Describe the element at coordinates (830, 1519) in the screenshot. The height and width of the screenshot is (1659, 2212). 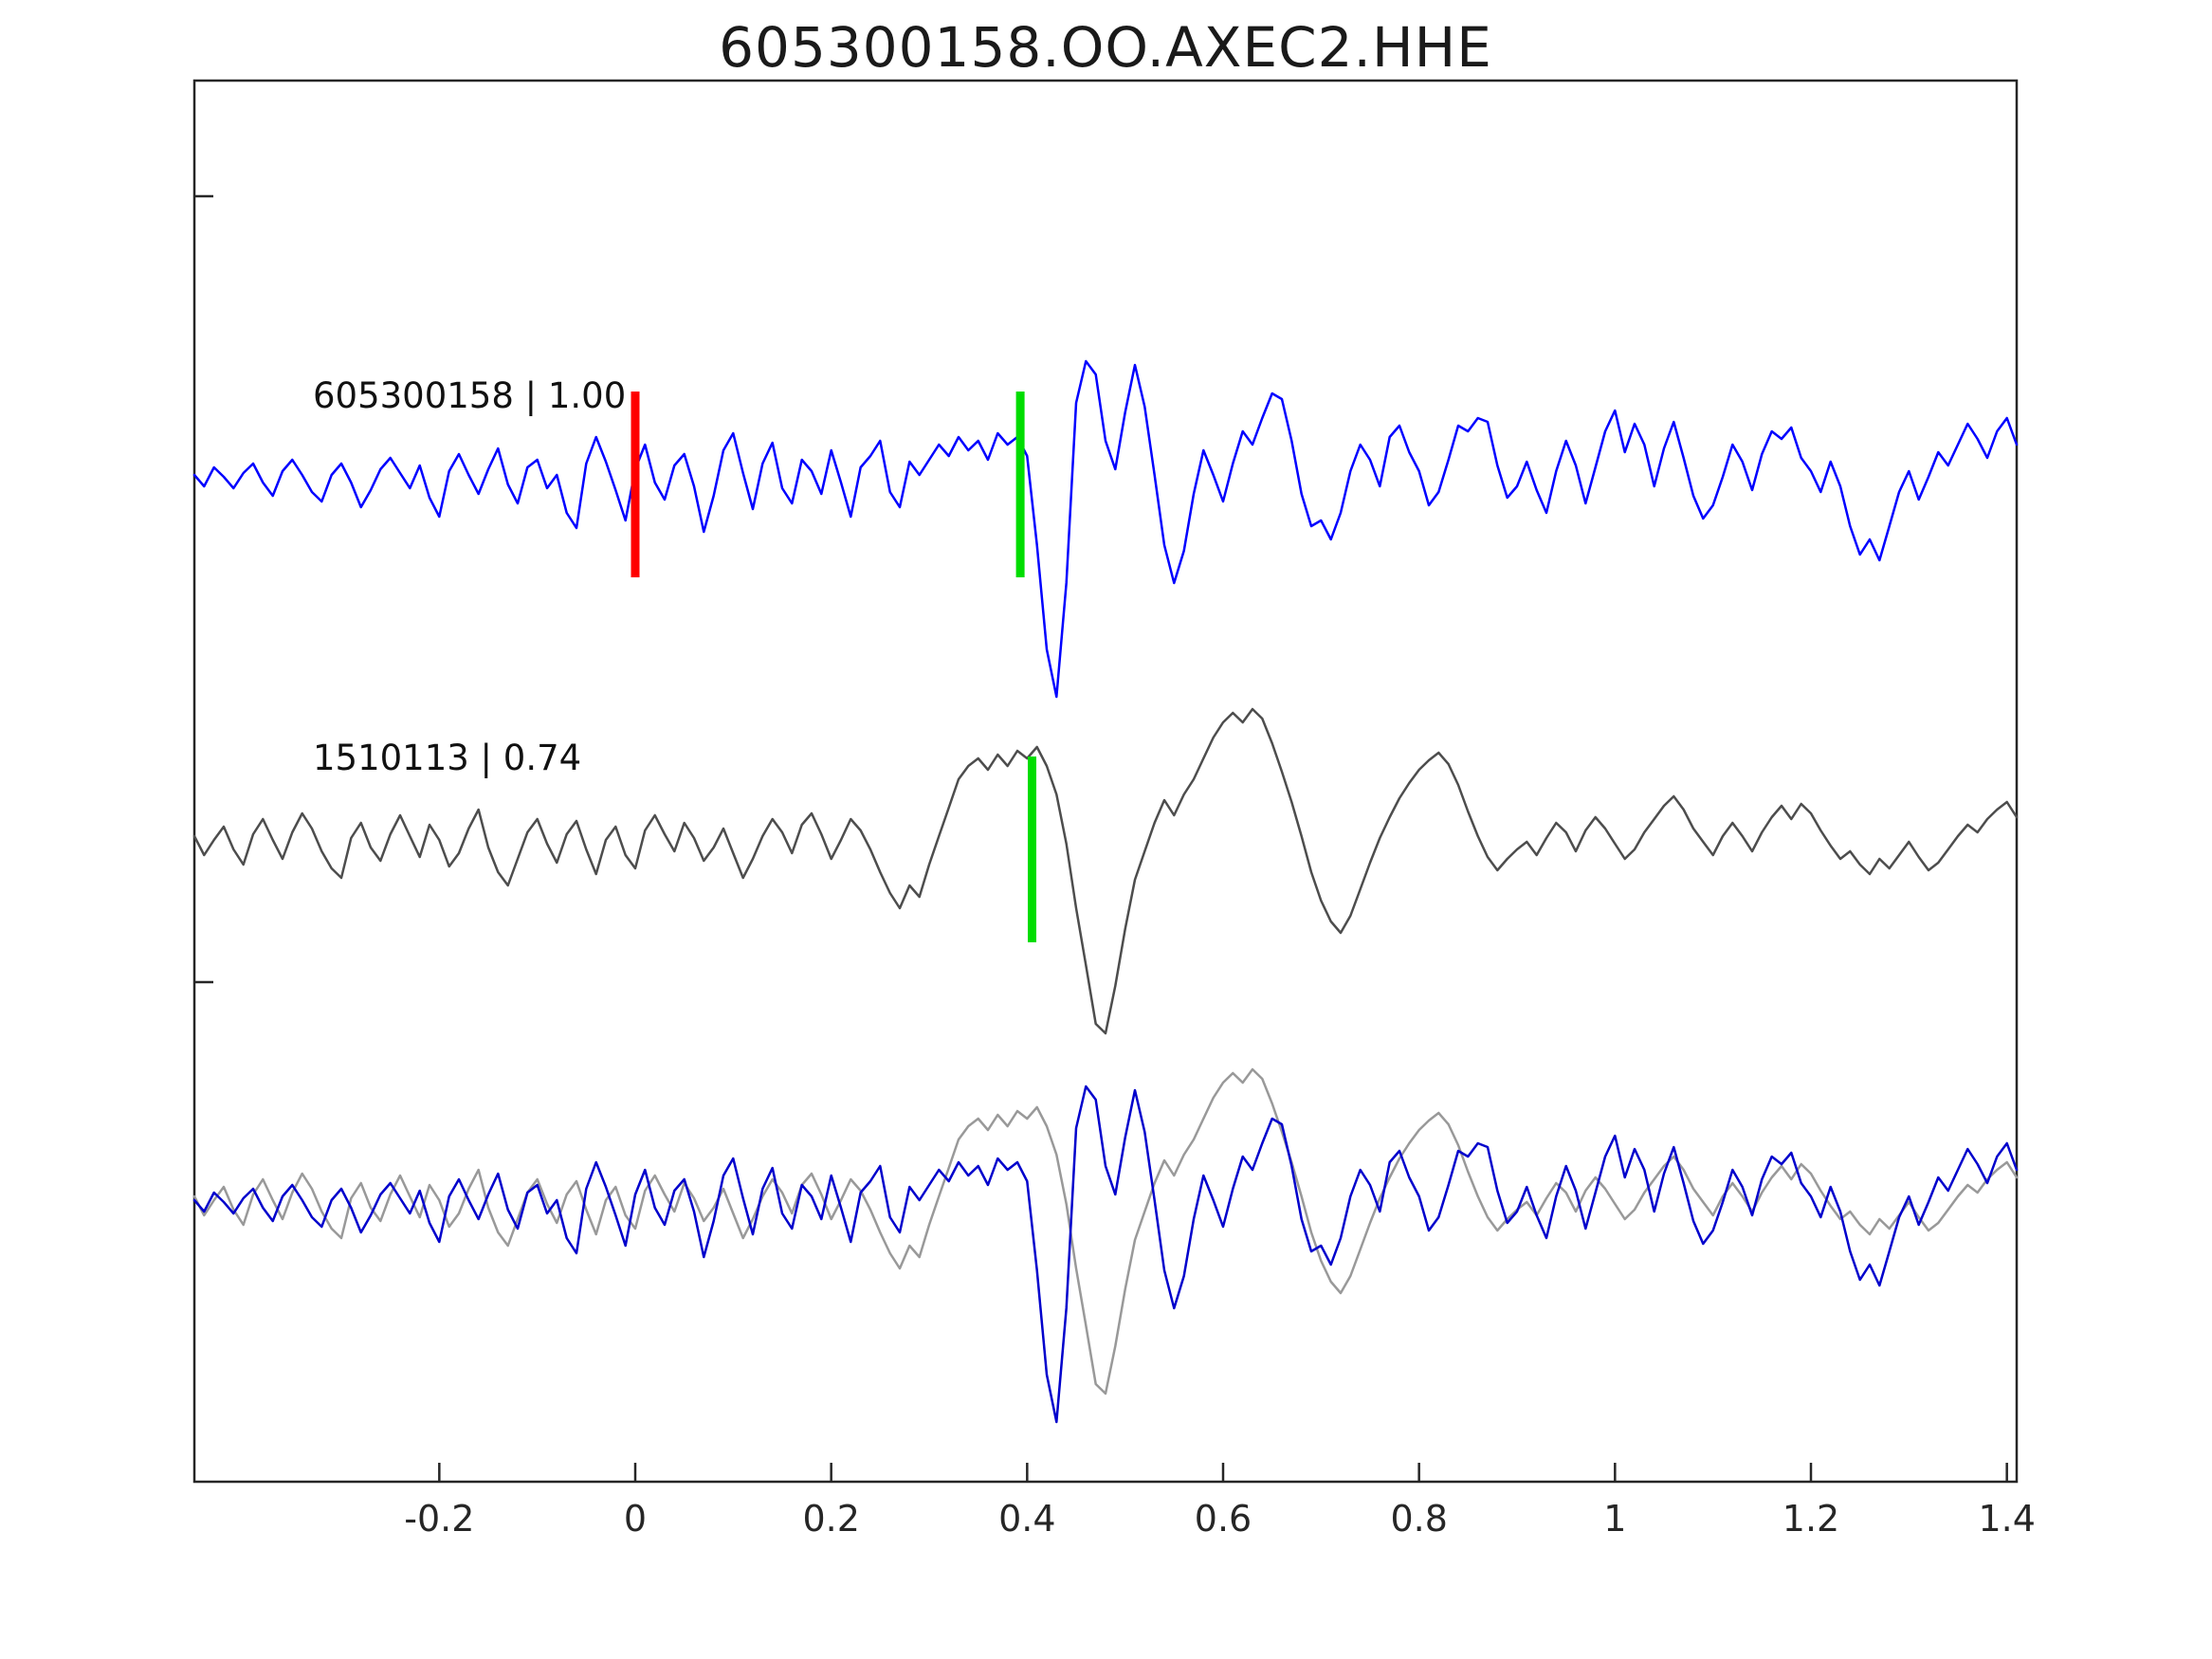
I see `x-tick-label: 0.2` at that location.